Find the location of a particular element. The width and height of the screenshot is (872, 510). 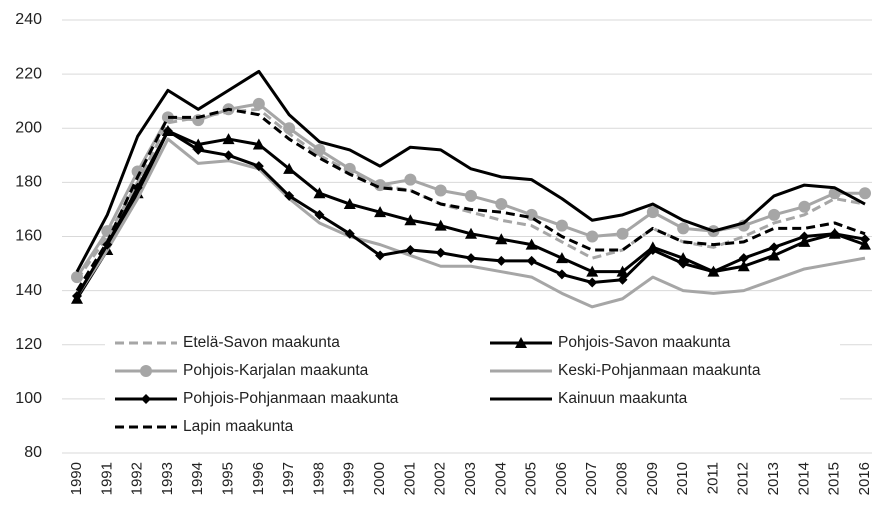

x-tick-label: 2014 is located at coordinates (803, 478).